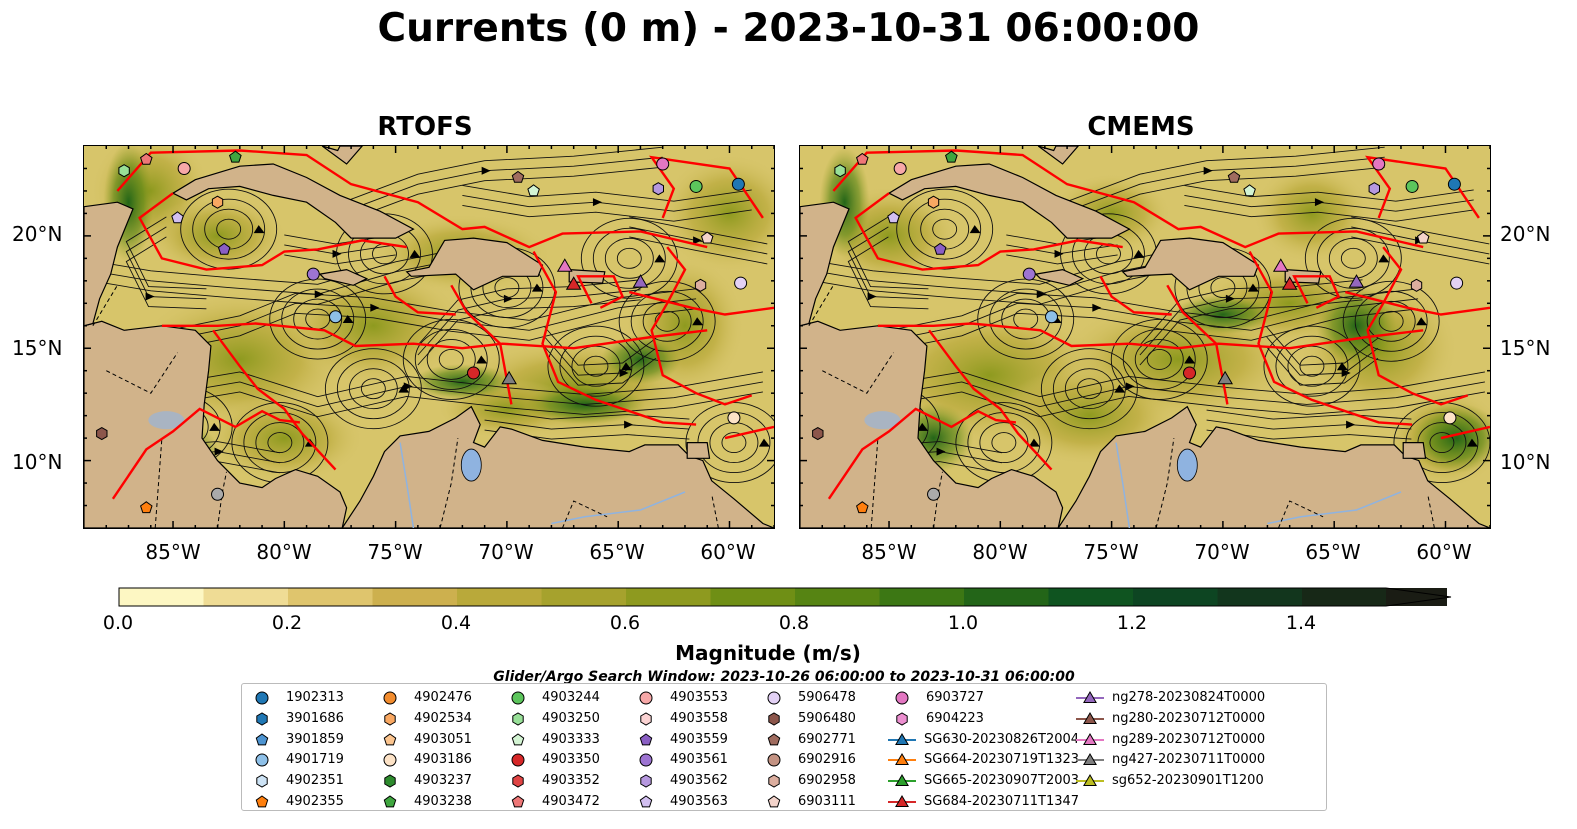  I want to click on legend-label: 4903562, so click(699, 781).